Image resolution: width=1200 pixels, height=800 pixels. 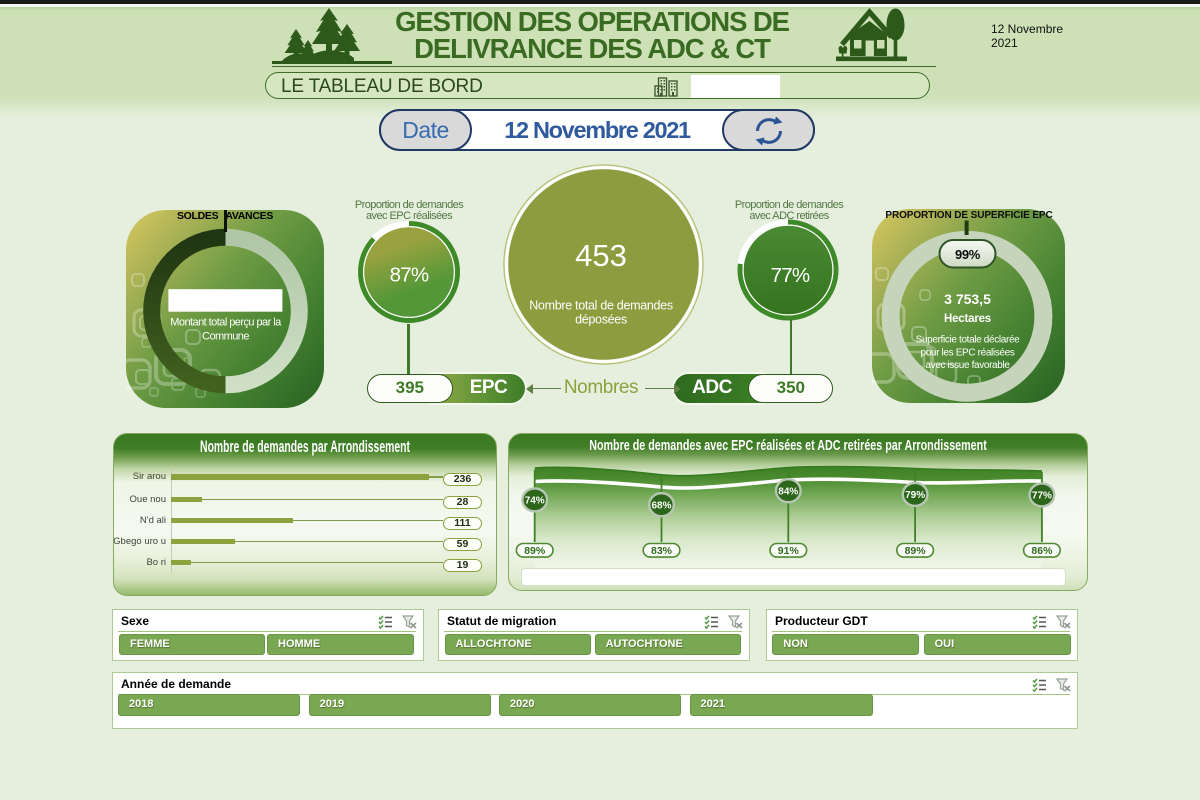 I want to click on svg-text: 68%, so click(x=661, y=505).